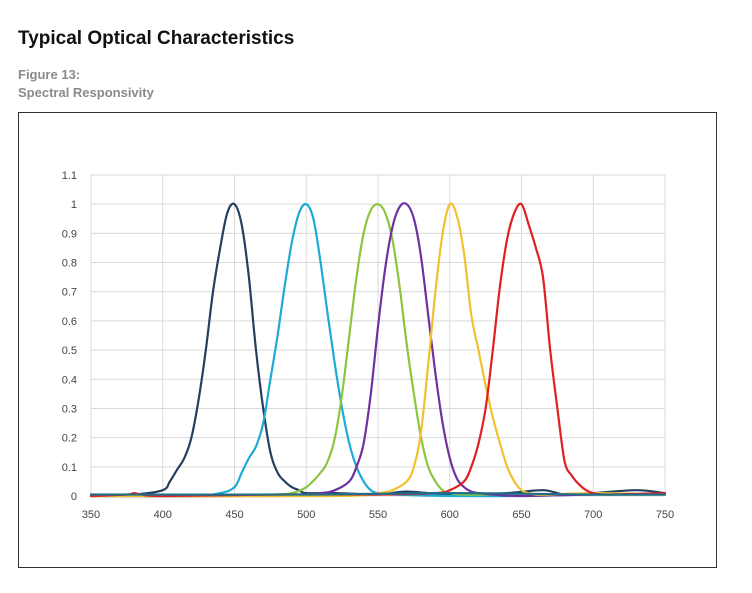 The height and width of the screenshot is (593, 752). What do you see at coordinates (234, 515) in the screenshot?
I see `x-tick-label: 450` at bounding box center [234, 515].